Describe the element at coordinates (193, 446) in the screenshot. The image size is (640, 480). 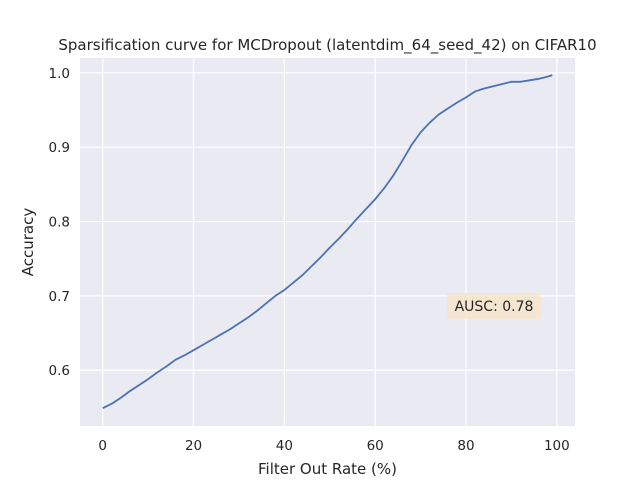
I see `x-tick-label: 20` at that location.